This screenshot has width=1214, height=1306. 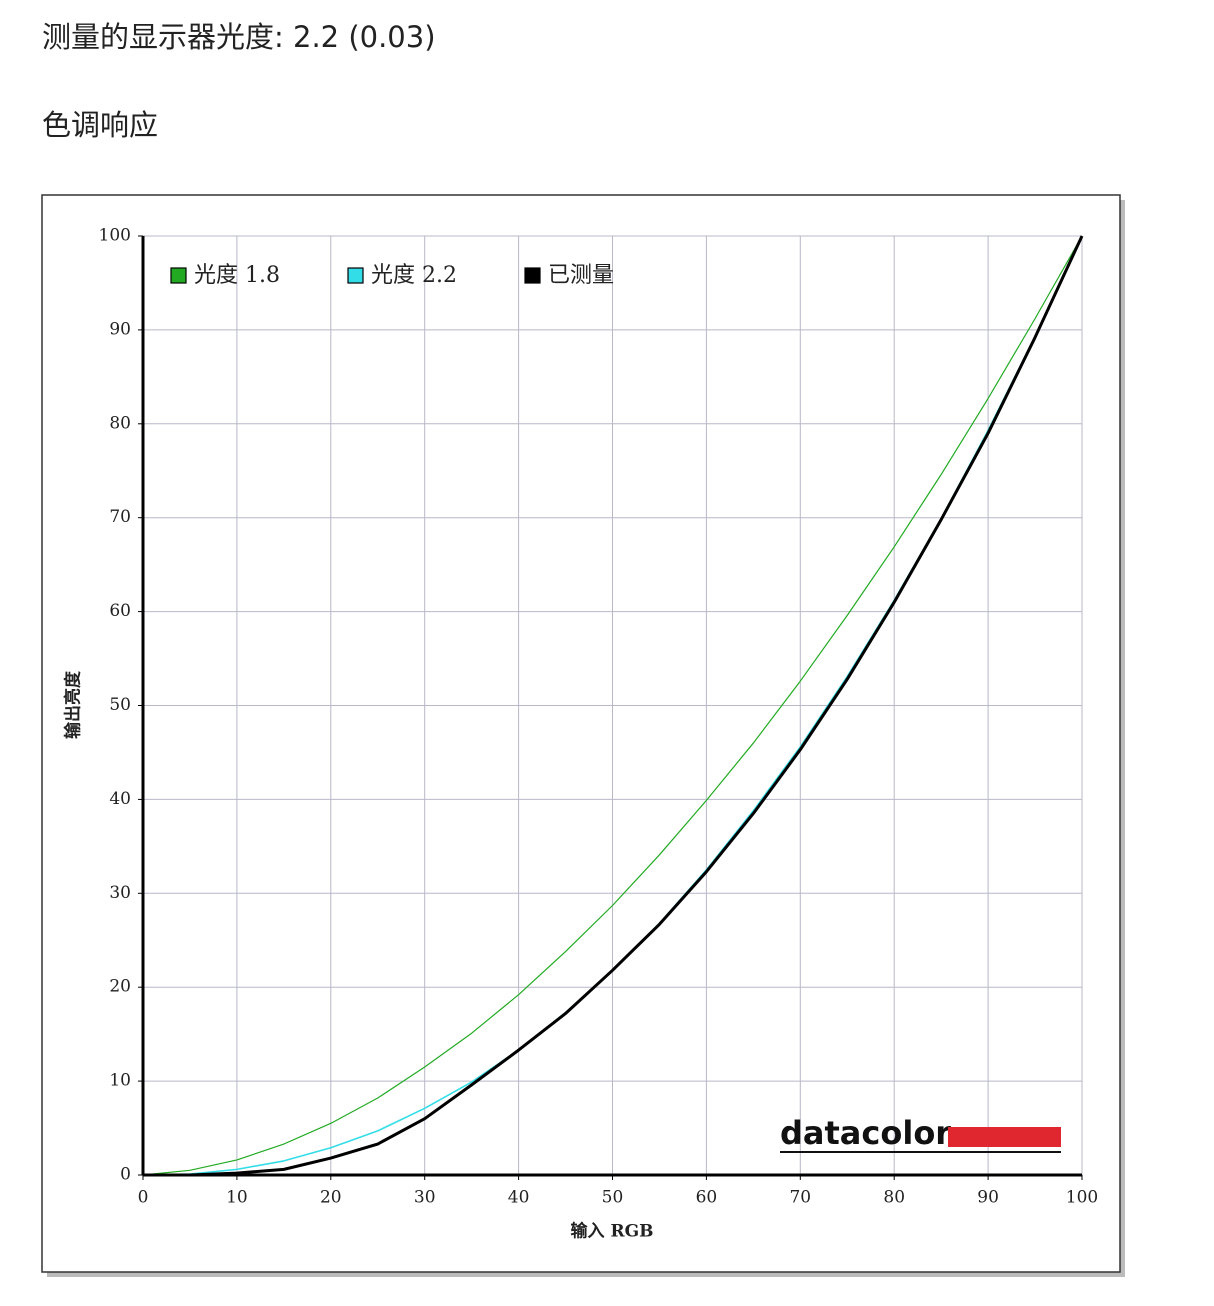 I want to click on y-tick-label: 60, so click(x=120, y=611).